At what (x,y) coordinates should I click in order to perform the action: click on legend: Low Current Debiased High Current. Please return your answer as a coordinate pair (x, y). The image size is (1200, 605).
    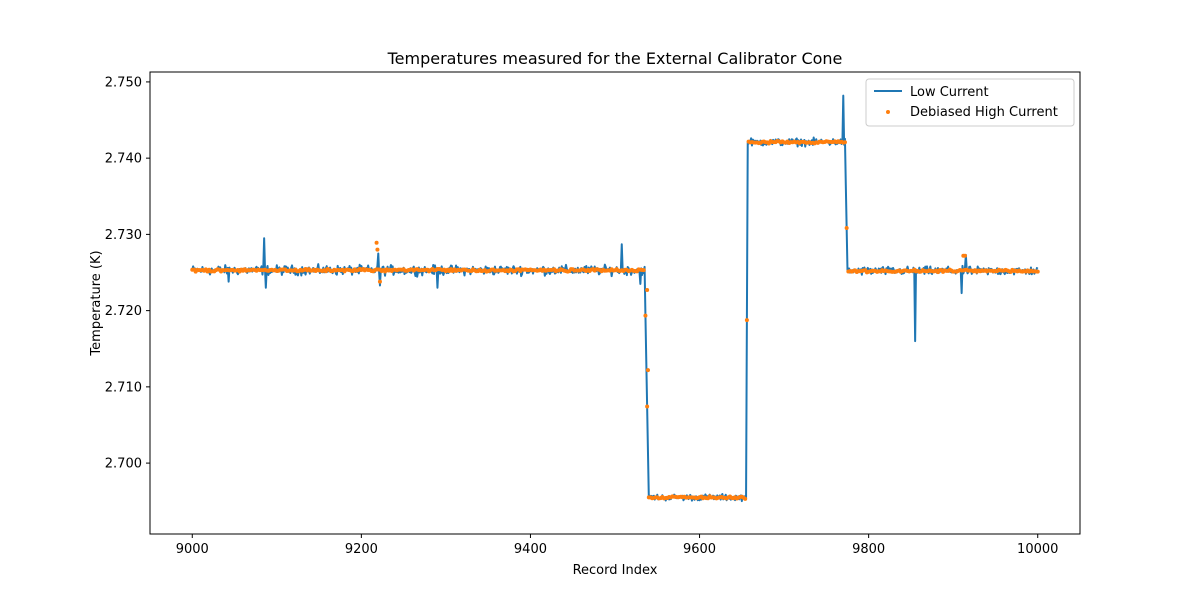
    Looking at the image, I should click on (970, 102).